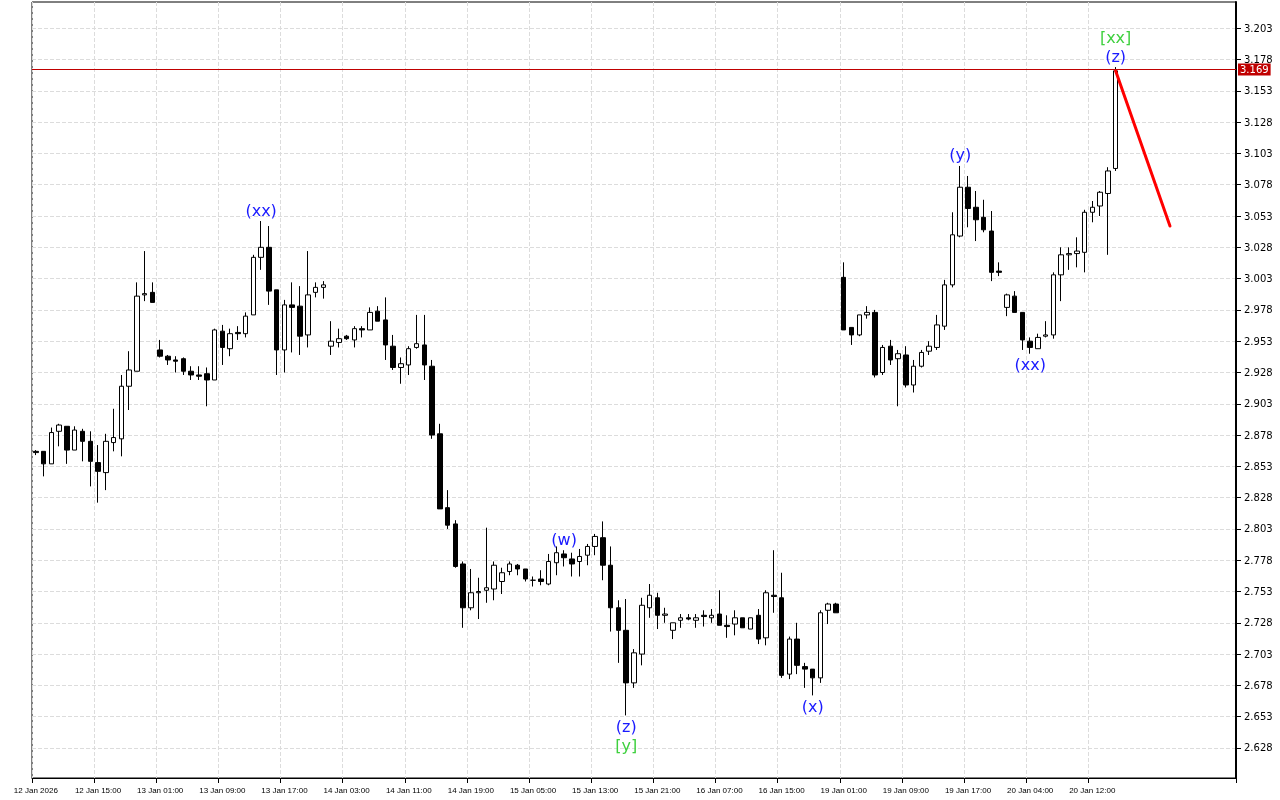  I want to click on x-tick-label: 15 Jan 13:00, so click(595, 790).